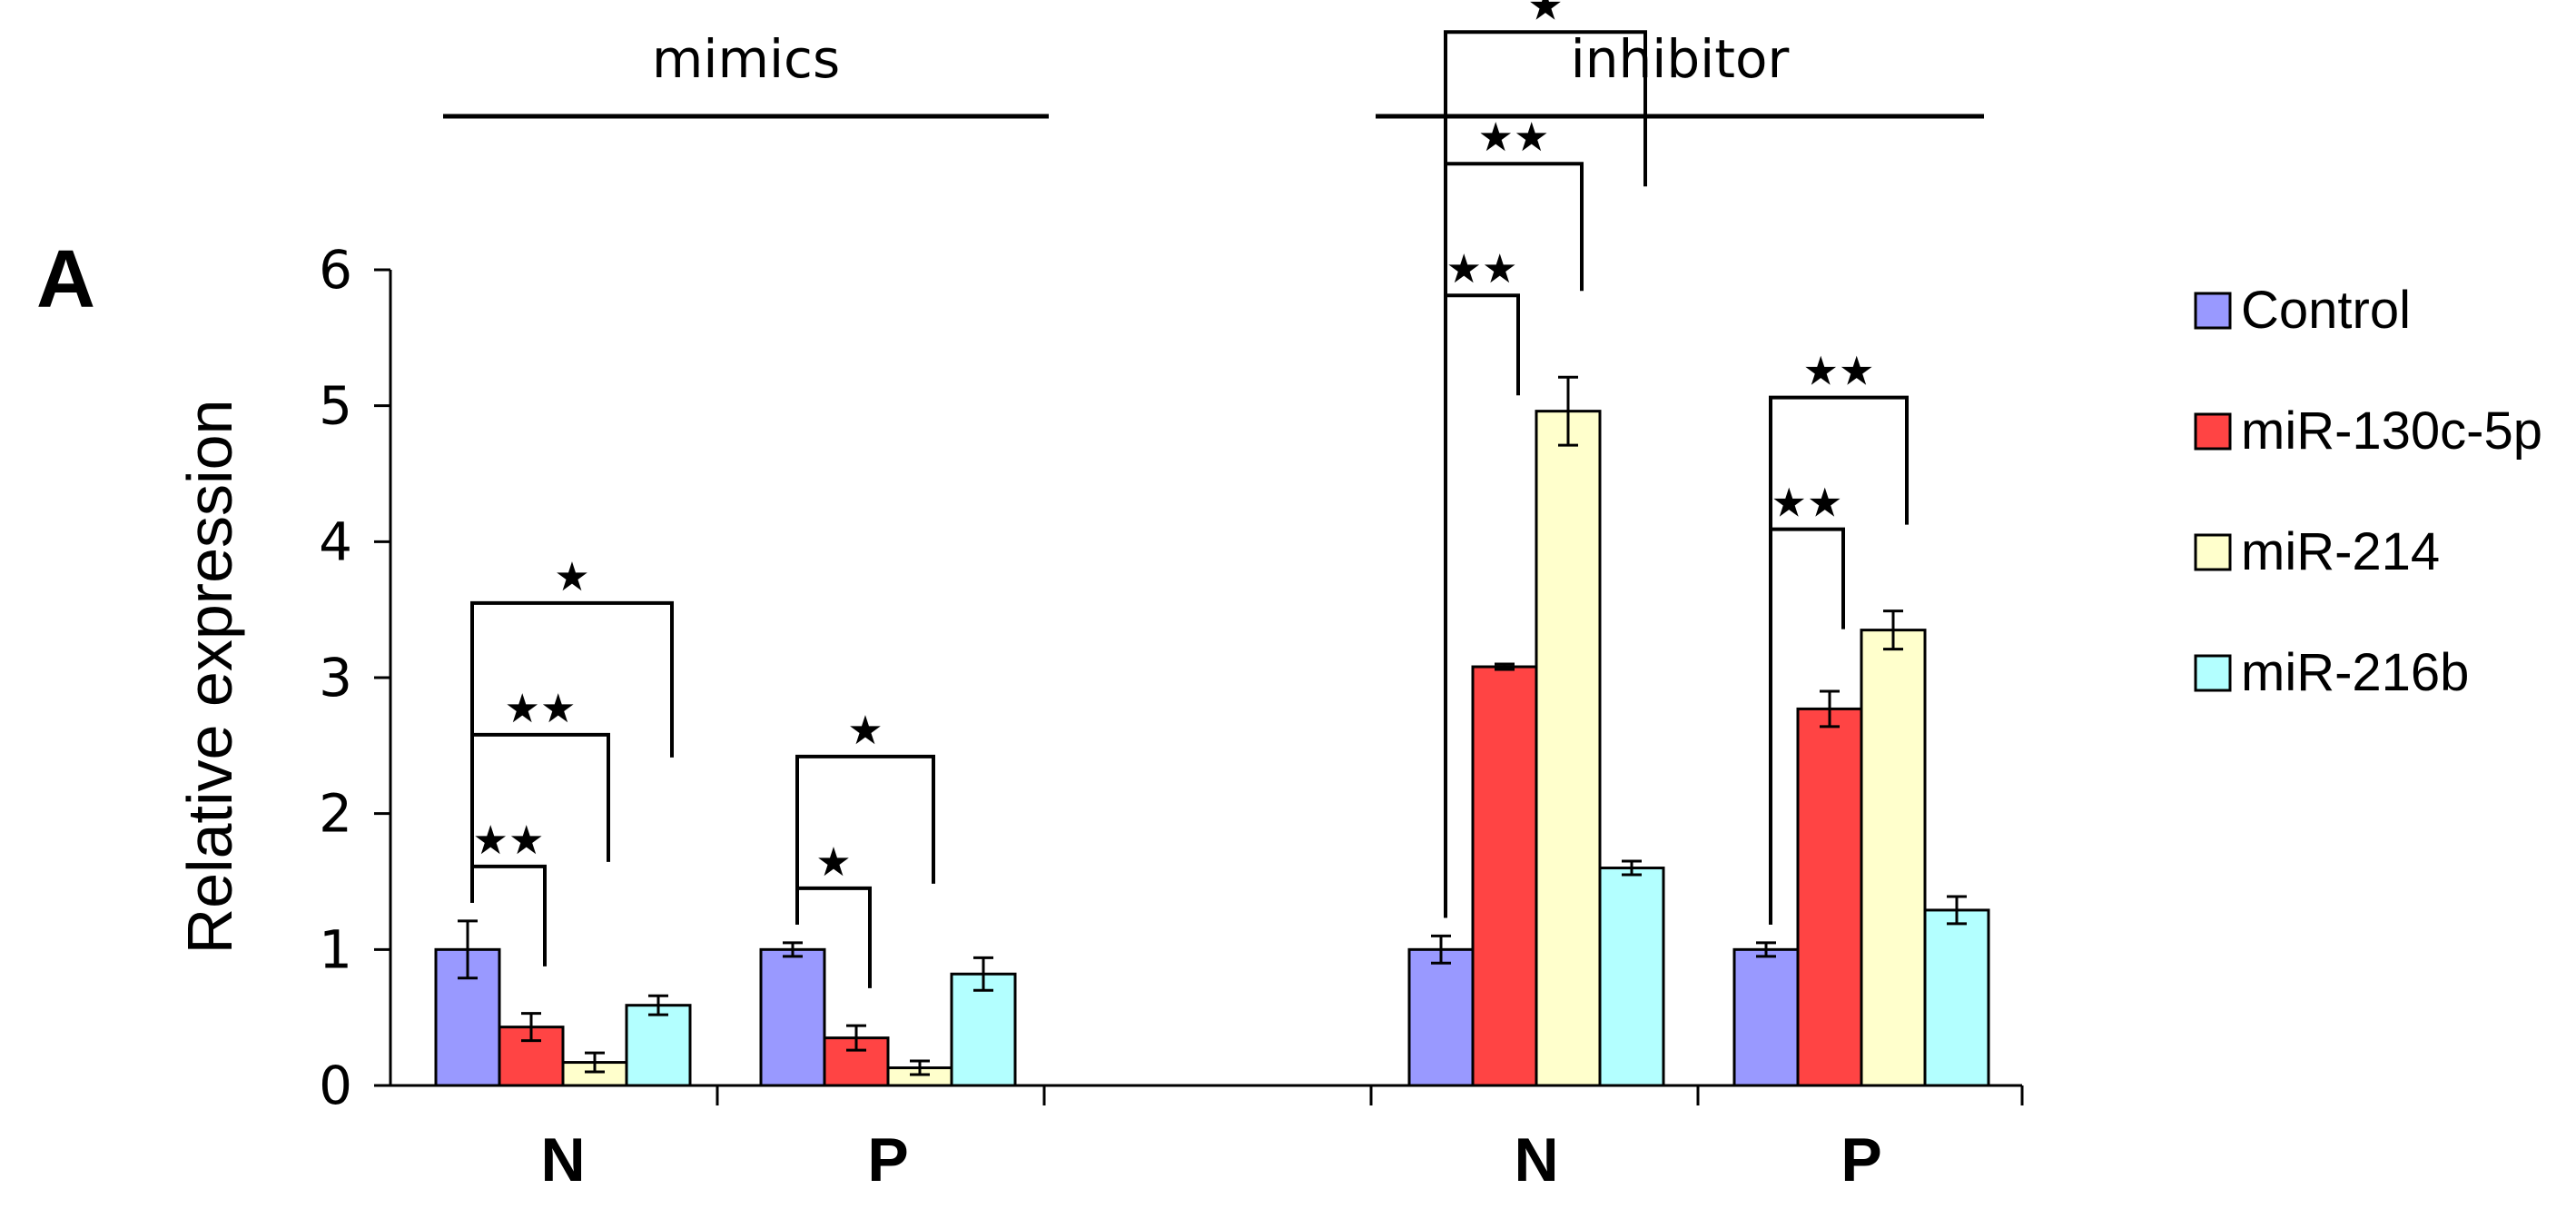 The image size is (2576, 1229). Describe the element at coordinates (335, 541) in the screenshot. I see `y-tick-label: 4` at that location.